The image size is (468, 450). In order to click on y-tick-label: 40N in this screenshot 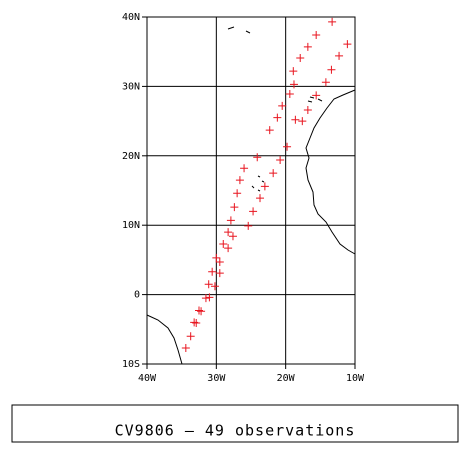, I will do `click(131, 17)`.